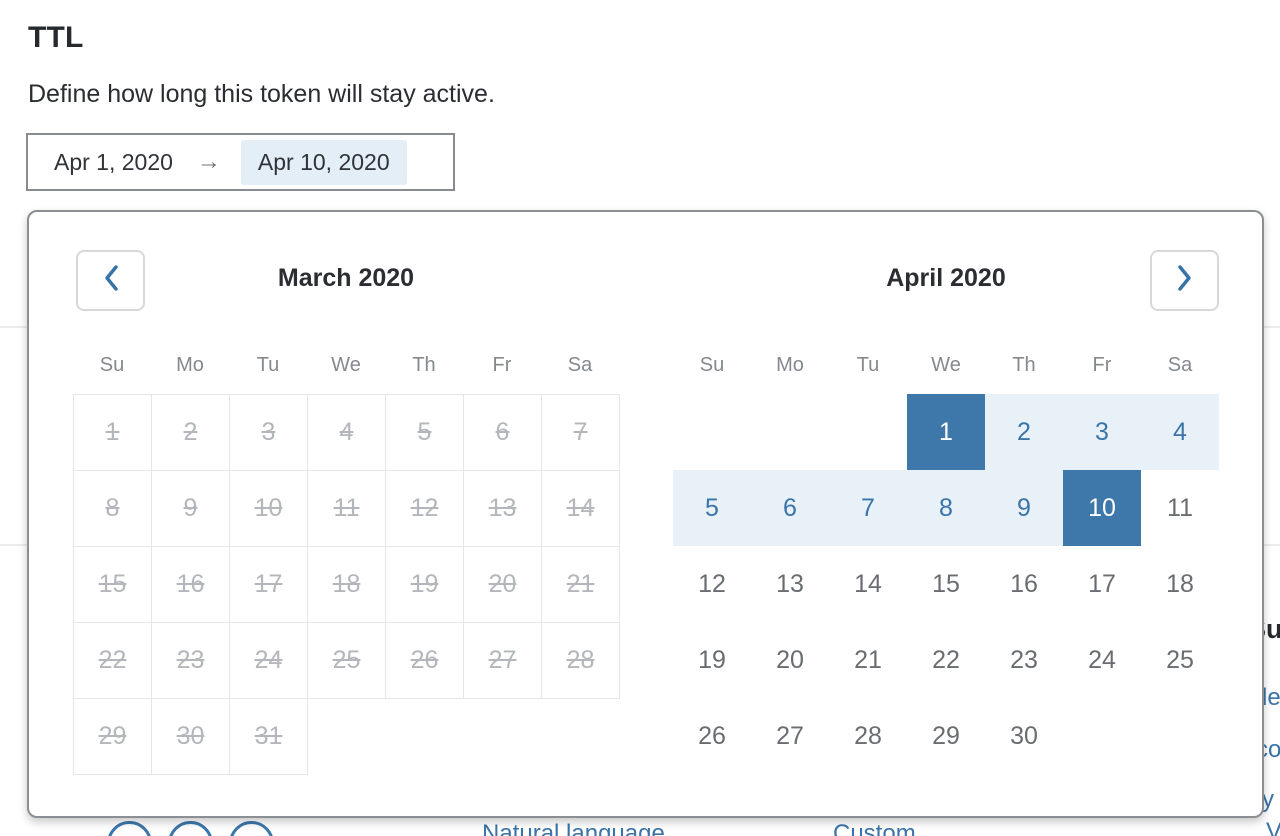 This screenshot has height=836, width=1280. I want to click on start-date-field: Apr 1, 2020, so click(113, 161).